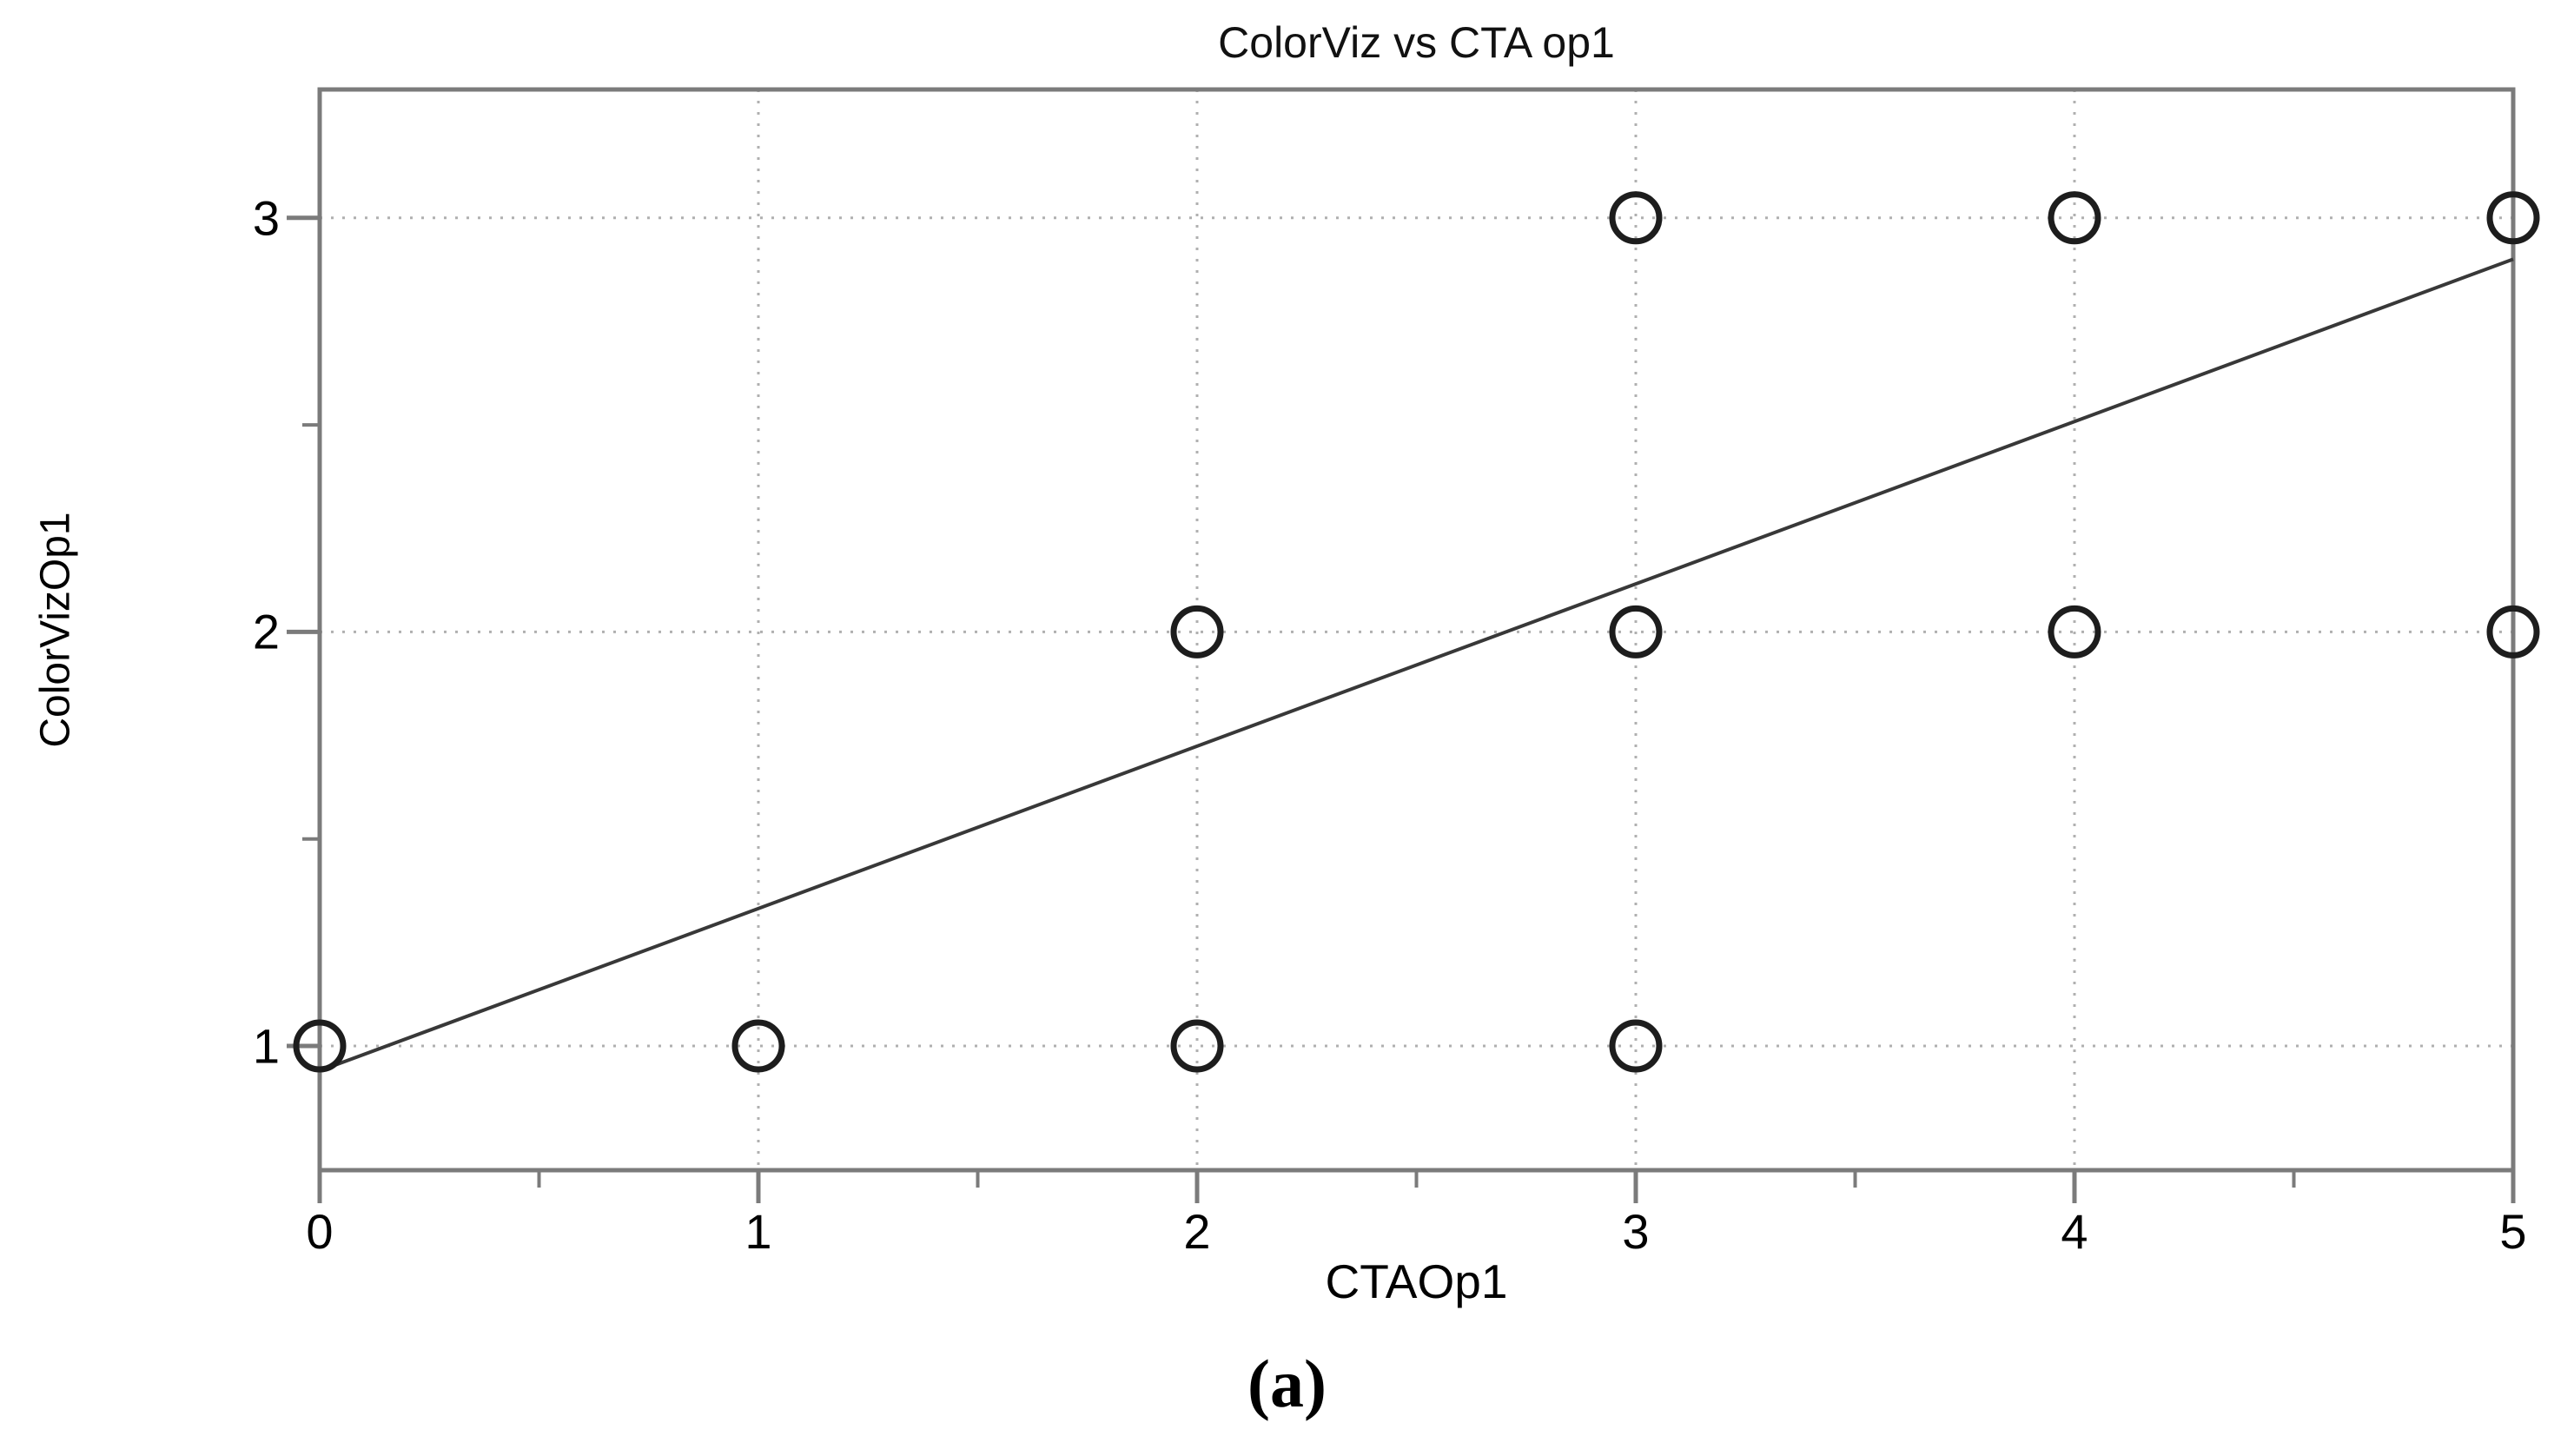  What do you see at coordinates (266, 631) in the screenshot?
I see `y-tick-label: 2` at bounding box center [266, 631].